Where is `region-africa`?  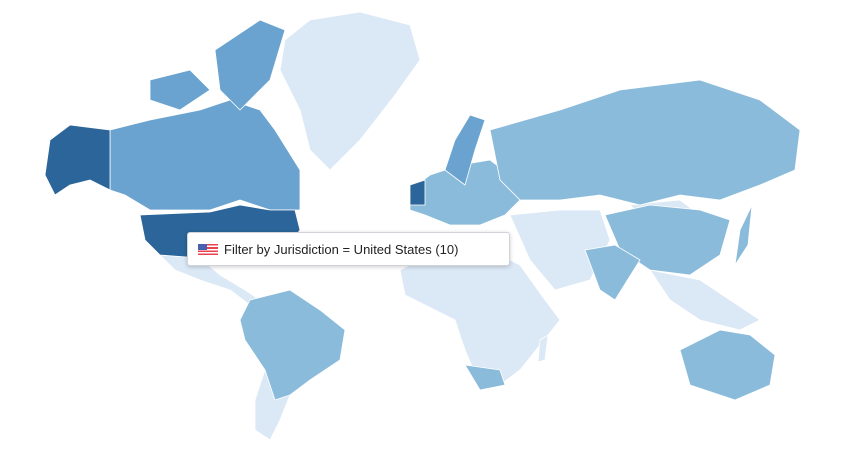
region-africa is located at coordinates (480, 317).